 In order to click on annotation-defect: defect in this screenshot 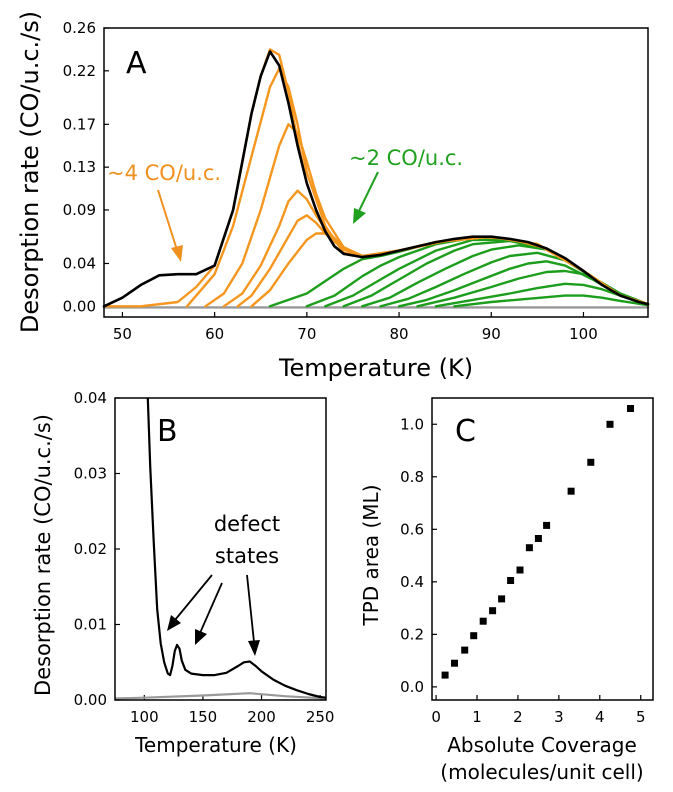, I will do `click(247, 524)`.